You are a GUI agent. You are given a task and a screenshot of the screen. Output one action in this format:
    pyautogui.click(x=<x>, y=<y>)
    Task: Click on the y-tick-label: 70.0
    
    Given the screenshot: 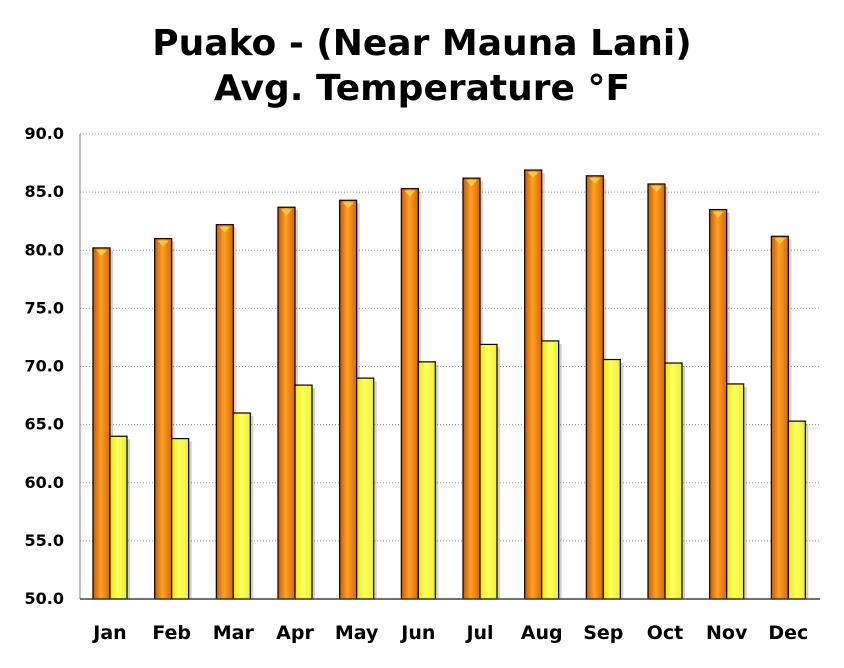 What is the action you would take?
    pyautogui.click(x=44, y=366)
    